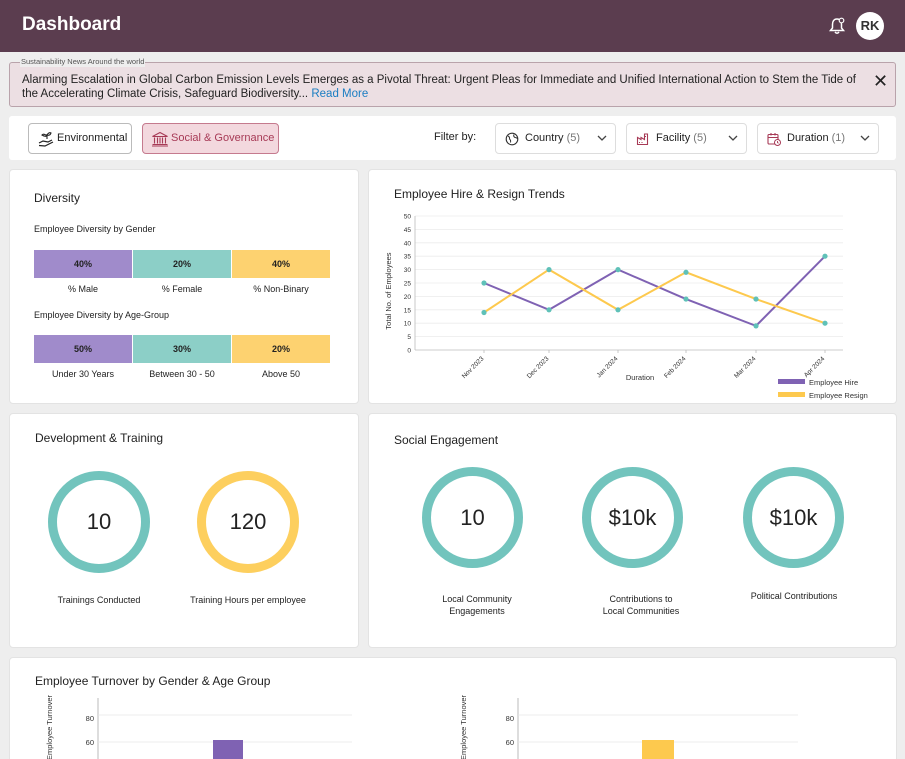 The image size is (905, 759). I want to click on y-tick-label: 20, so click(408, 297).